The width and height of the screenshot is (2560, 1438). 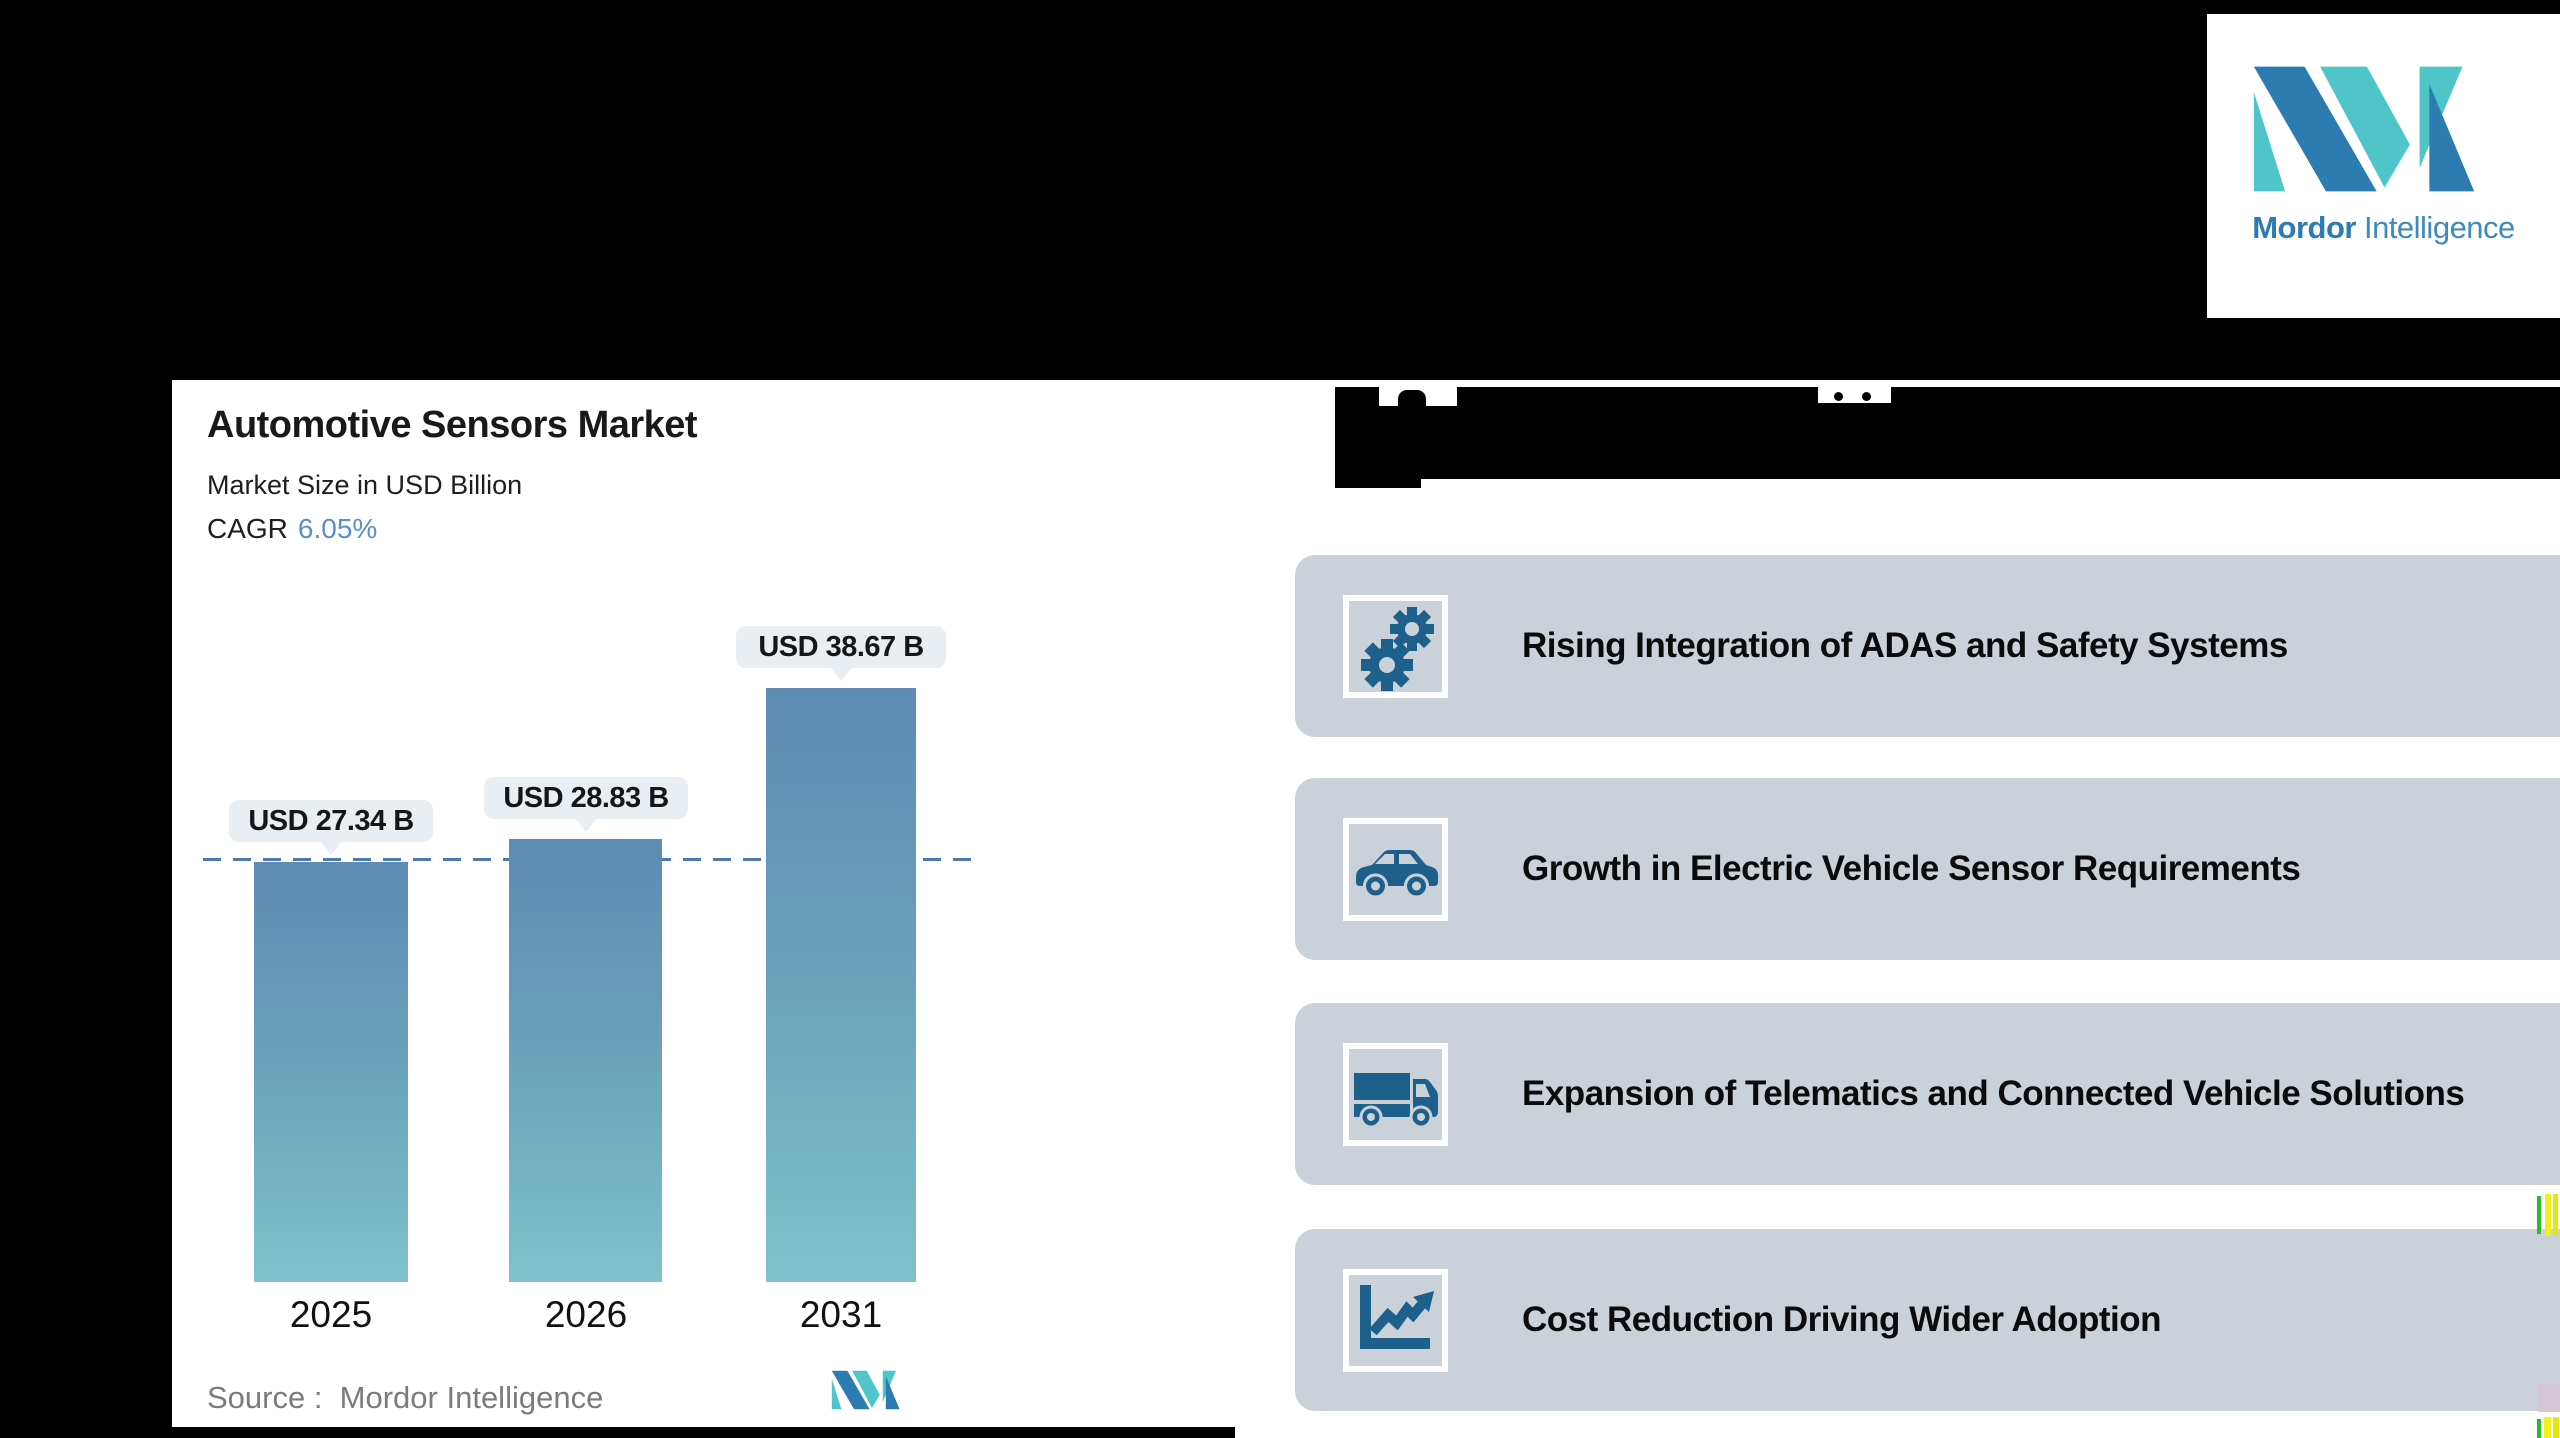 What do you see at coordinates (586, 1314) in the screenshot?
I see `x-axis-label: 2026` at bounding box center [586, 1314].